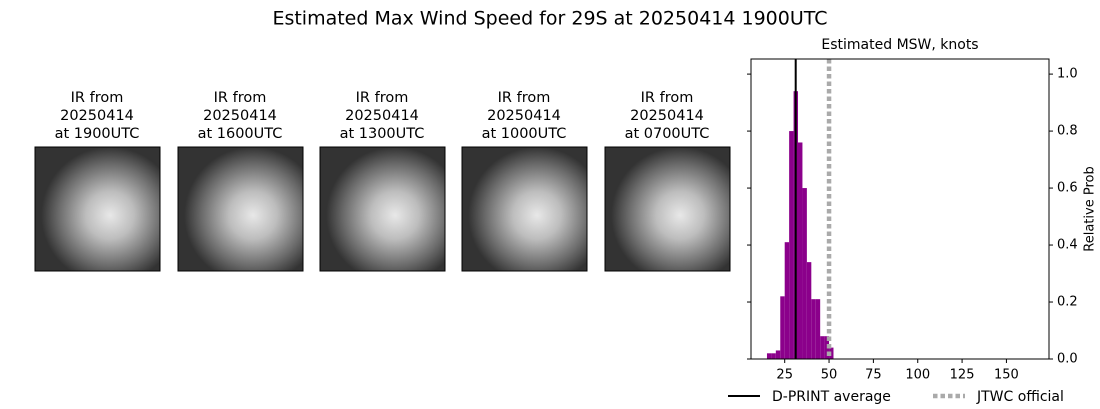  Describe the element at coordinates (1067, 359) in the screenshot. I see `y-tick-label: 0.0` at that location.